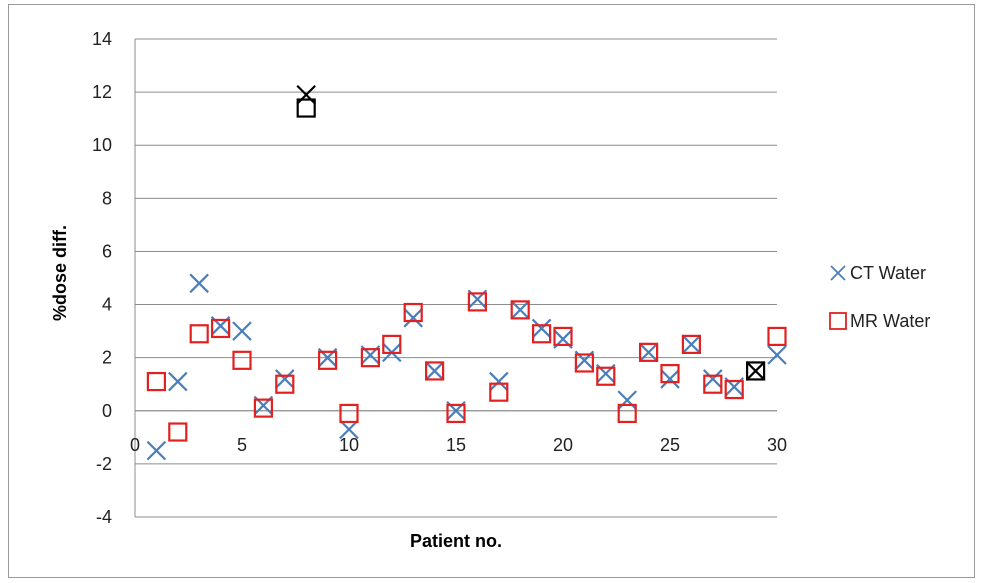 The height and width of the screenshot is (583, 984). What do you see at coordinates (107, 305) in the screenshot?
I see `y-tick-label: 4` at bounding box center [107, 305].